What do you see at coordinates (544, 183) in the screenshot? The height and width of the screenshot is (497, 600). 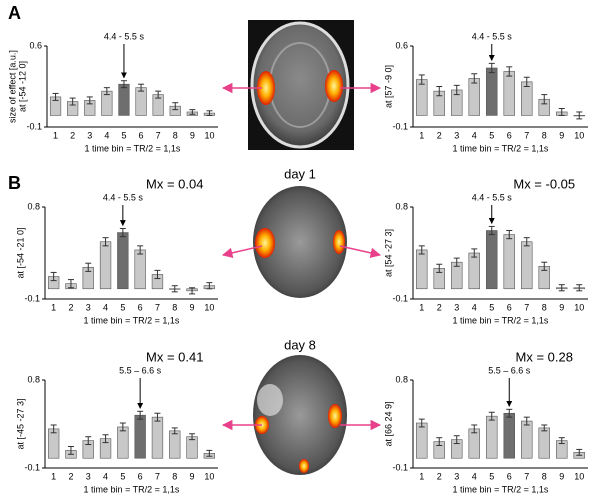 I see `chart-title: Mx = -0.05` at bounding box center [544, 183].